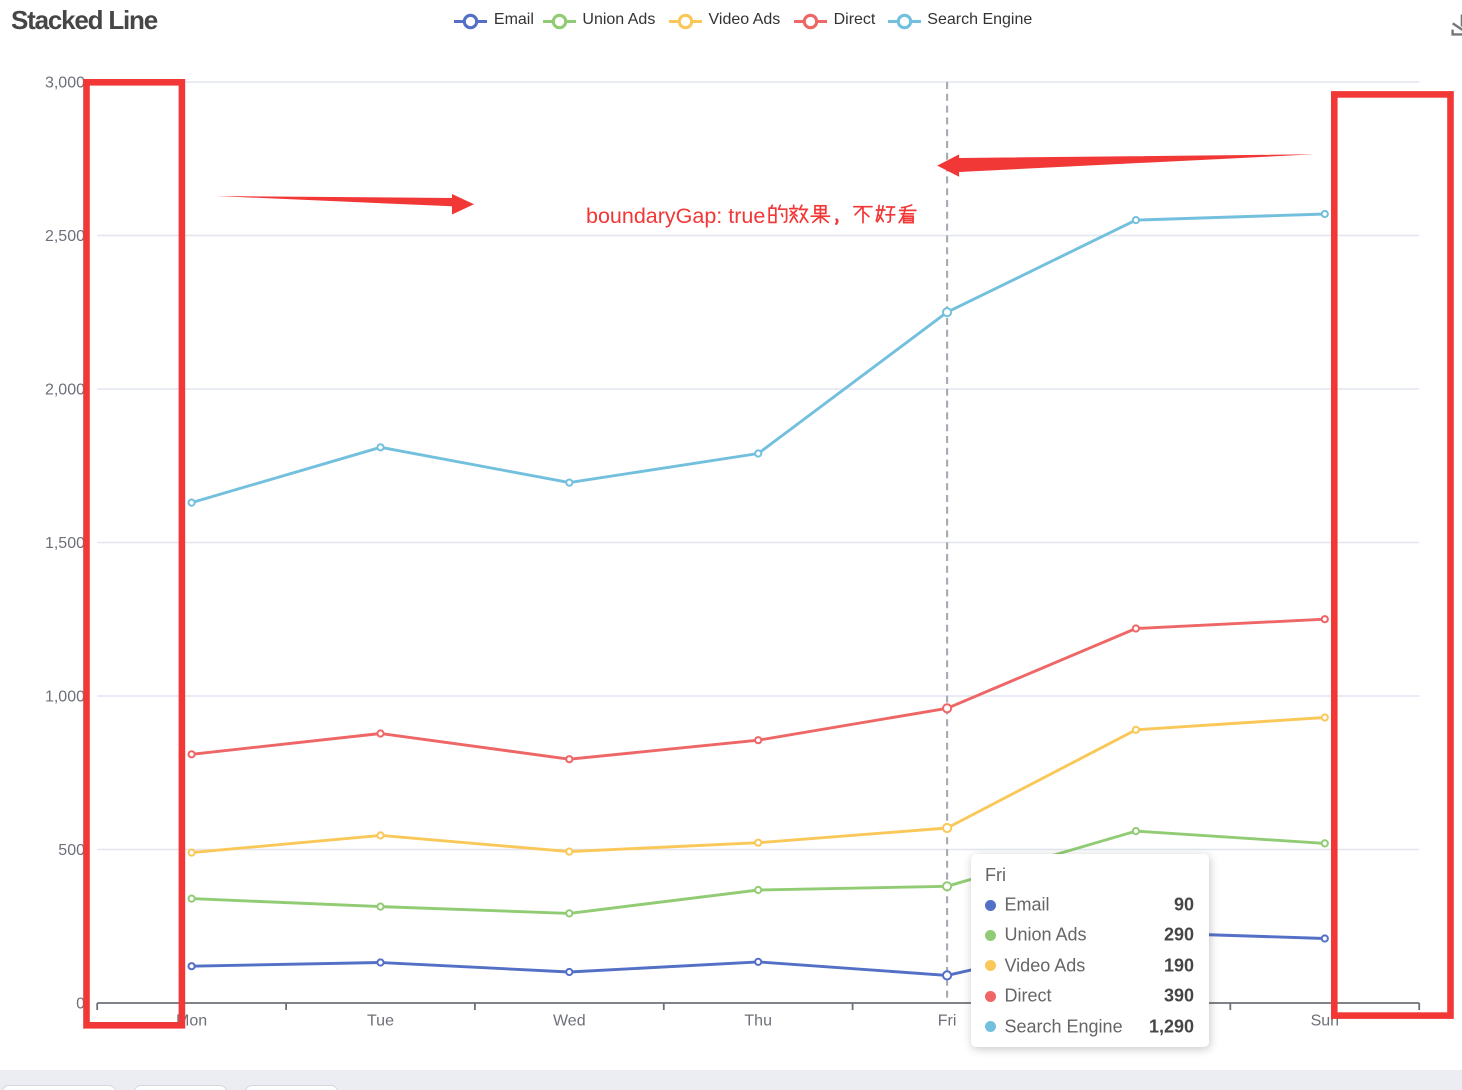 Image resolution: width=1462 pixels, height=1090 pixels. I want to click on svg-text: Tue, so click(380, 1021).